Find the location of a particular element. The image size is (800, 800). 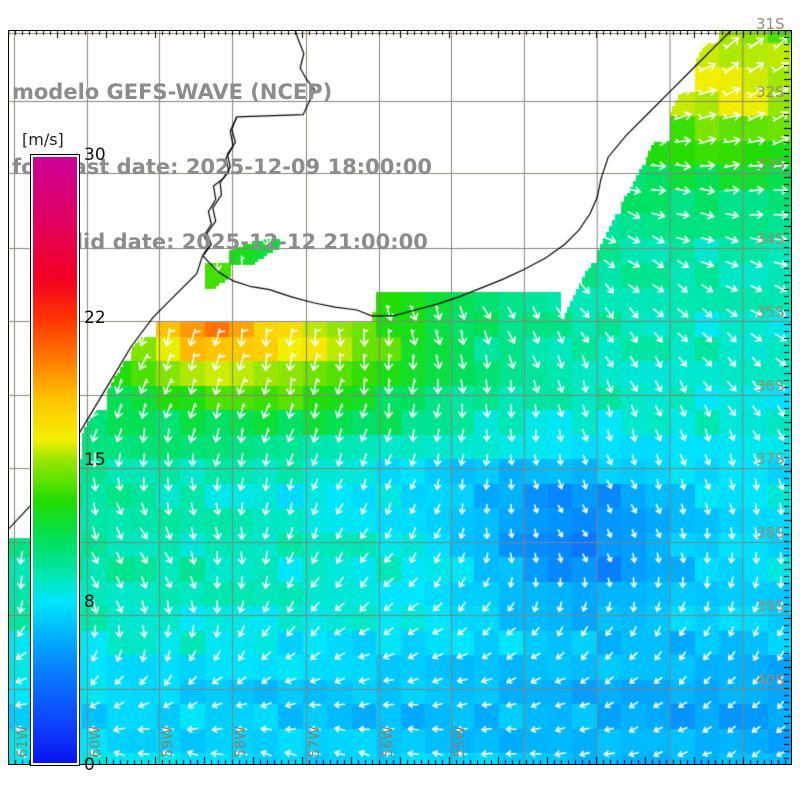

top-axis-ticks is located at coordinates (400, 34).